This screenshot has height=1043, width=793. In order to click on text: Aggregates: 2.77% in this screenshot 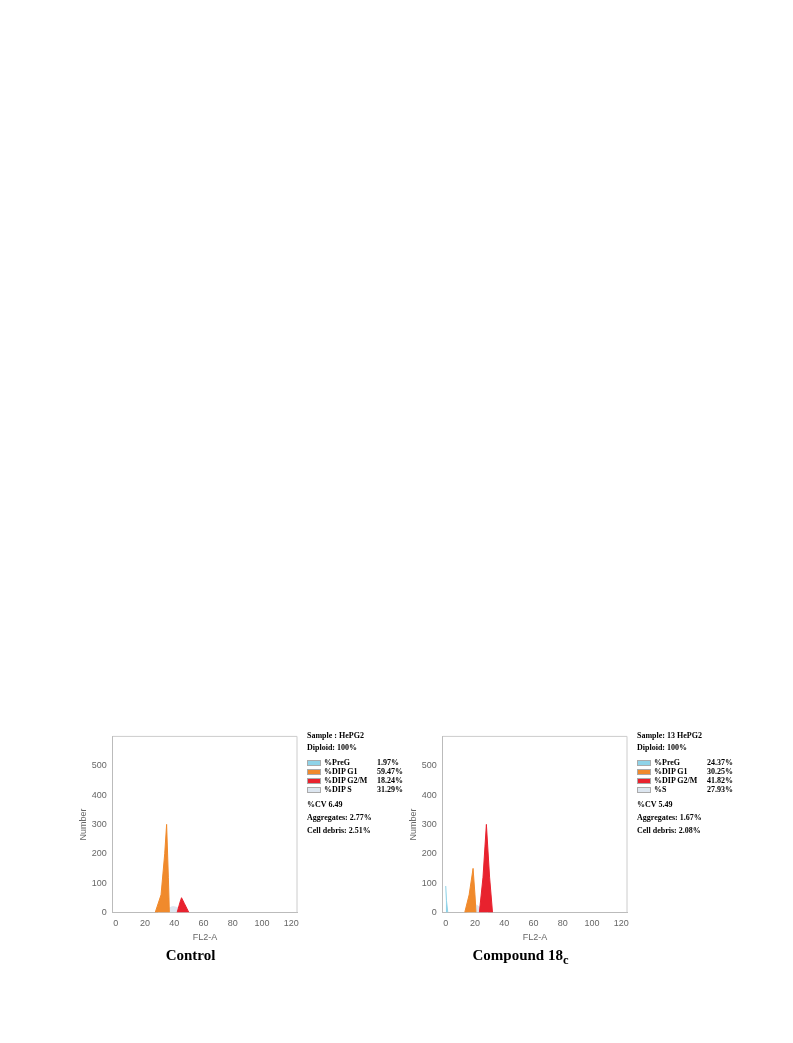, I will do `click(340, 817)`.